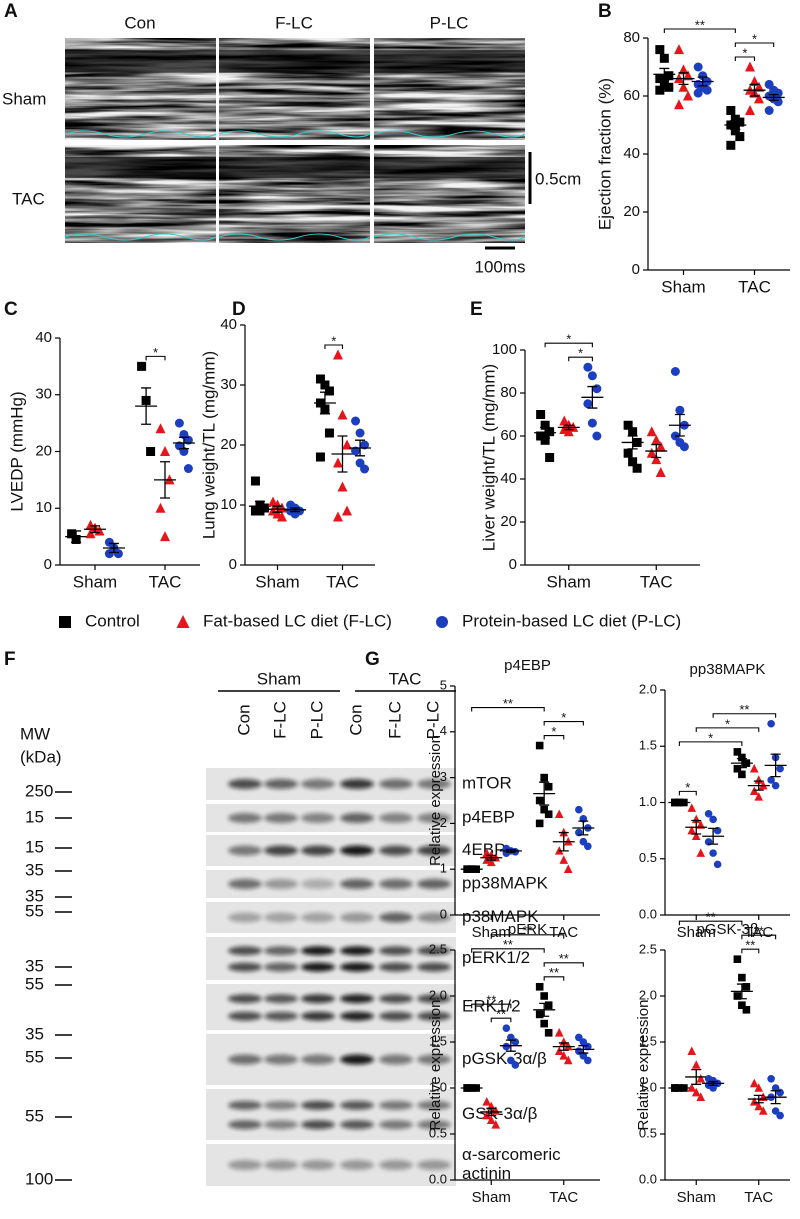 The width and height of the screenshot is (800, 1219). What do you see at coordinates (438, 994) in the screenshot?
I see `y-tick-label: 2.0` at bounding box center [438, 994].